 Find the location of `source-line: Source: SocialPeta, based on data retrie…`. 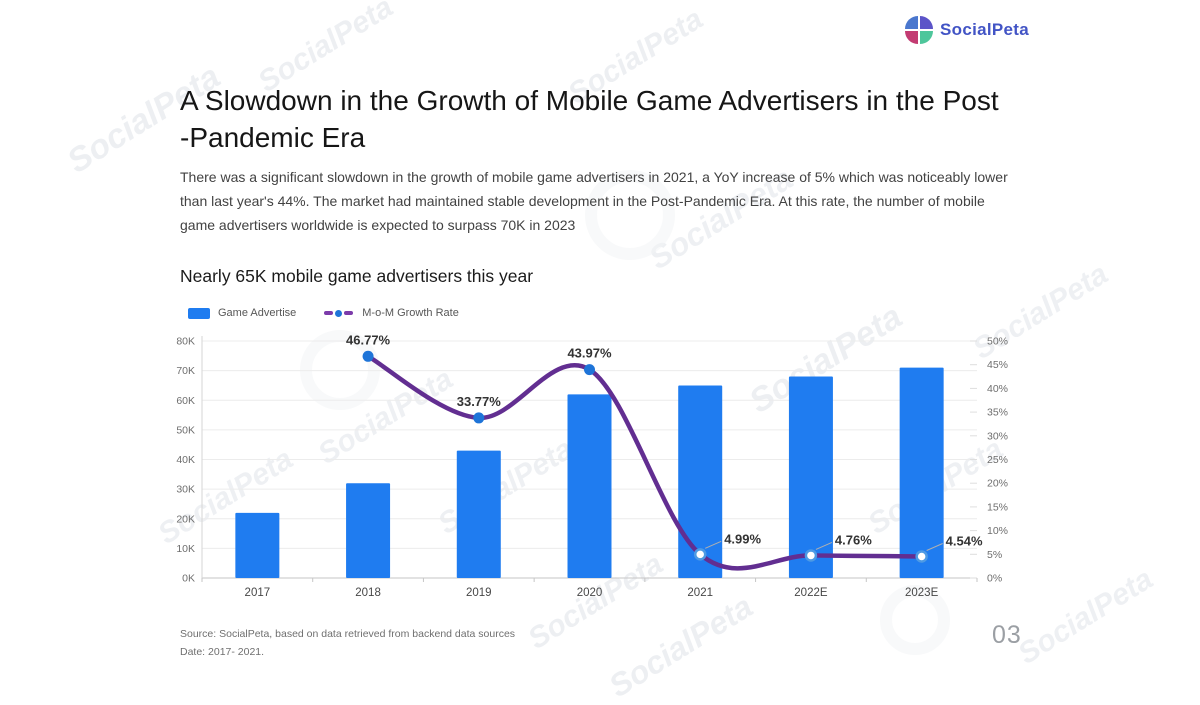

source-line: Source: SocialPeta, based on data retrie… is located at coordinates (348, 634).